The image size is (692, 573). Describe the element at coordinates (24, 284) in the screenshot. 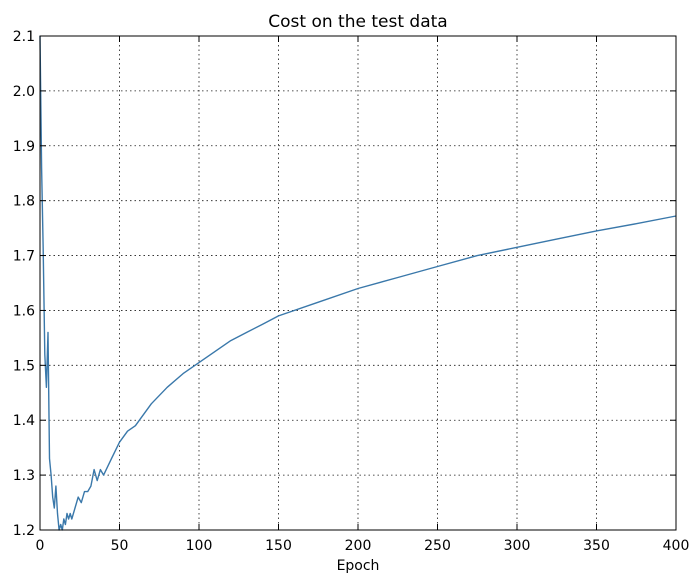

I see `y-tick-labels: 1.2 1.3 1.4 1.5 1.6 1.7 1.8 1.9 2.0 2.1` at that location.